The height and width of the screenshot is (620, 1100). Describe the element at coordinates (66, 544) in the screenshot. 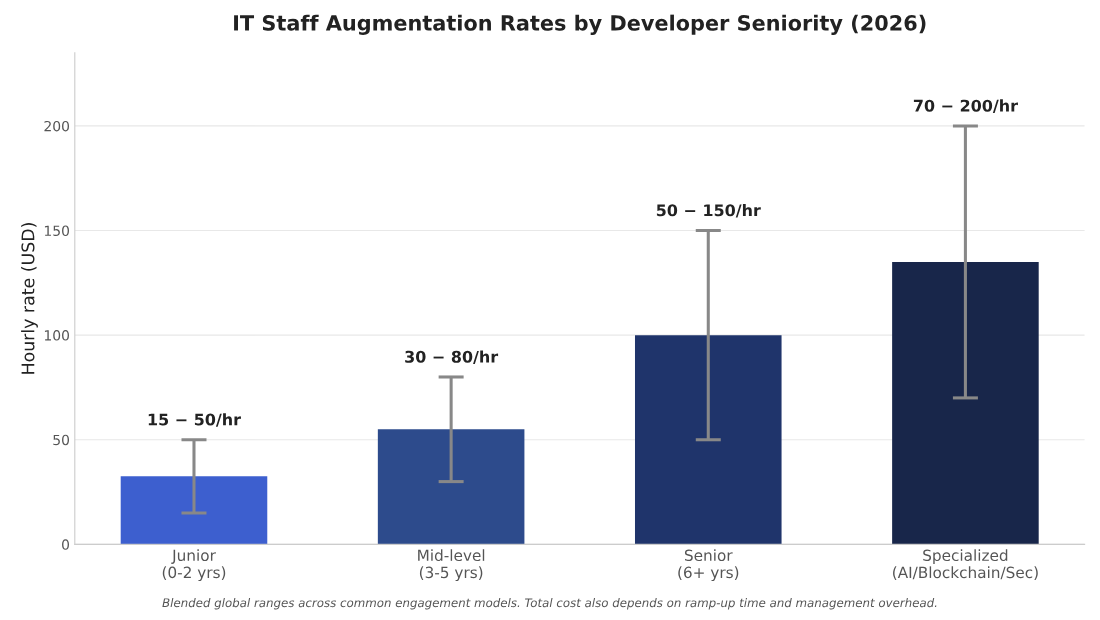

I see `y-tick-label: 0` at that location.